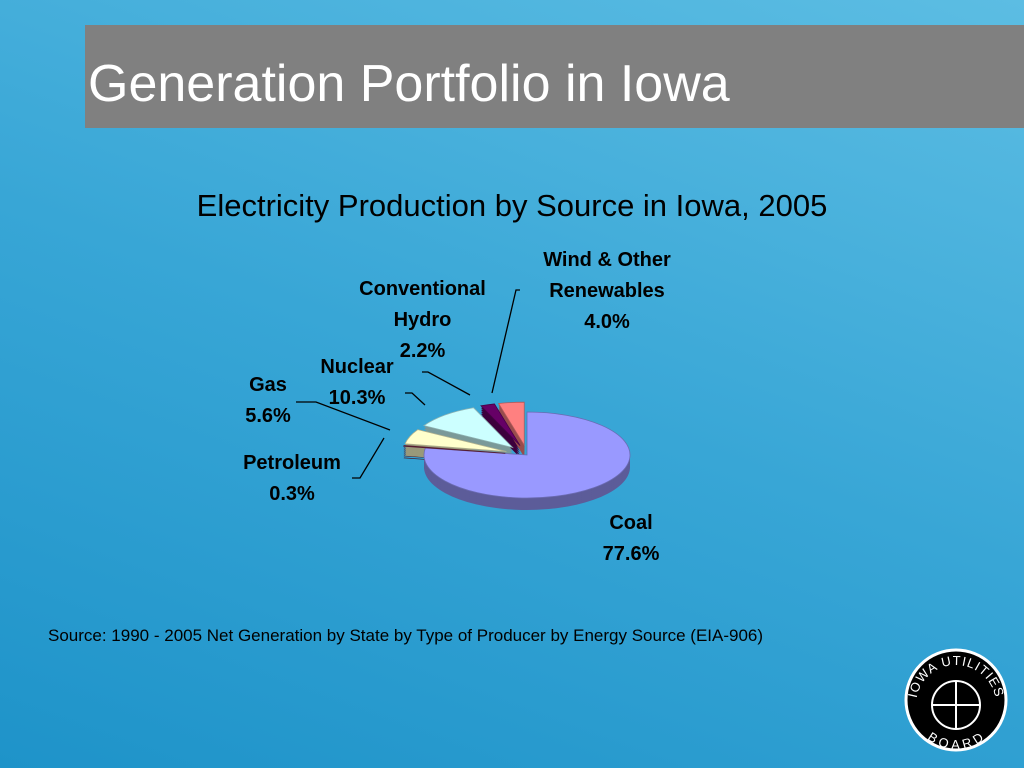  What do you see at coordinates (292, 463) in the screenshot?
I see `slice-label: Petroleum` at bounding box center [292, 463].